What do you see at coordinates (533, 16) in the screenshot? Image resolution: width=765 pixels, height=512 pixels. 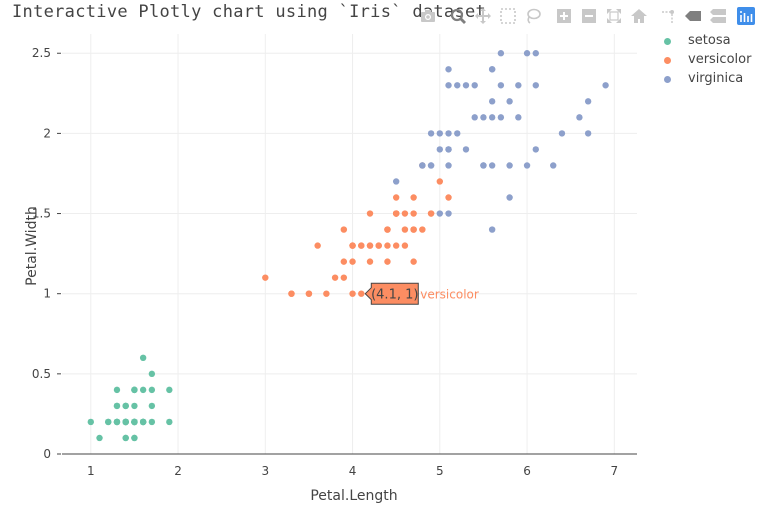 I see `lasso-select-icon` at bounding box center [533, 16].